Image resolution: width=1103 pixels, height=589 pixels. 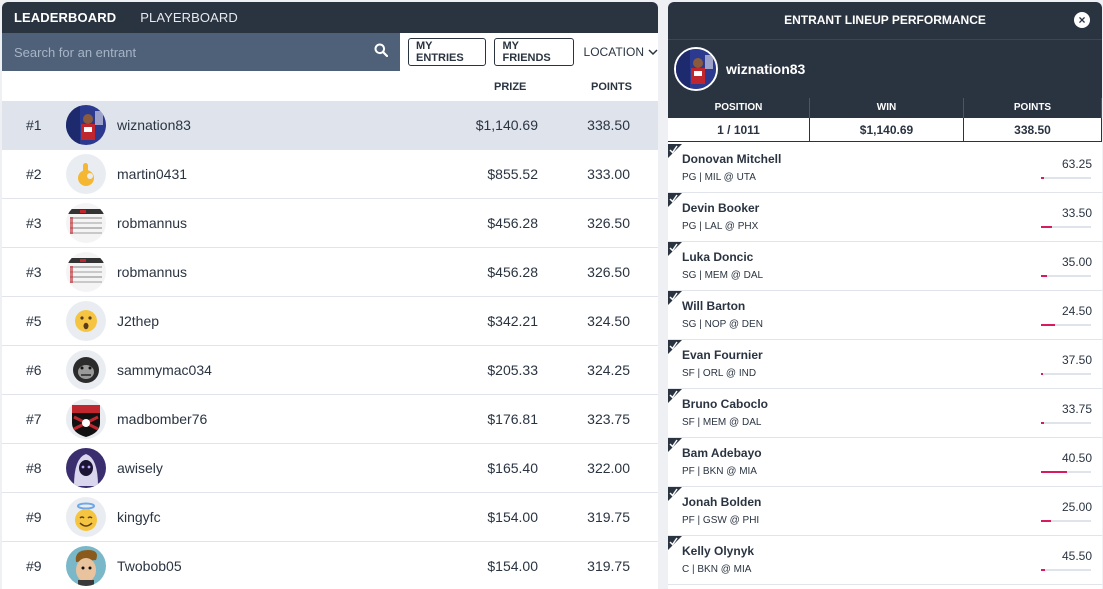 What do you see at coordinates (1076, 164) in the screenshot?
I see `player-points: 63.25` at bounding box center [1076, 164].